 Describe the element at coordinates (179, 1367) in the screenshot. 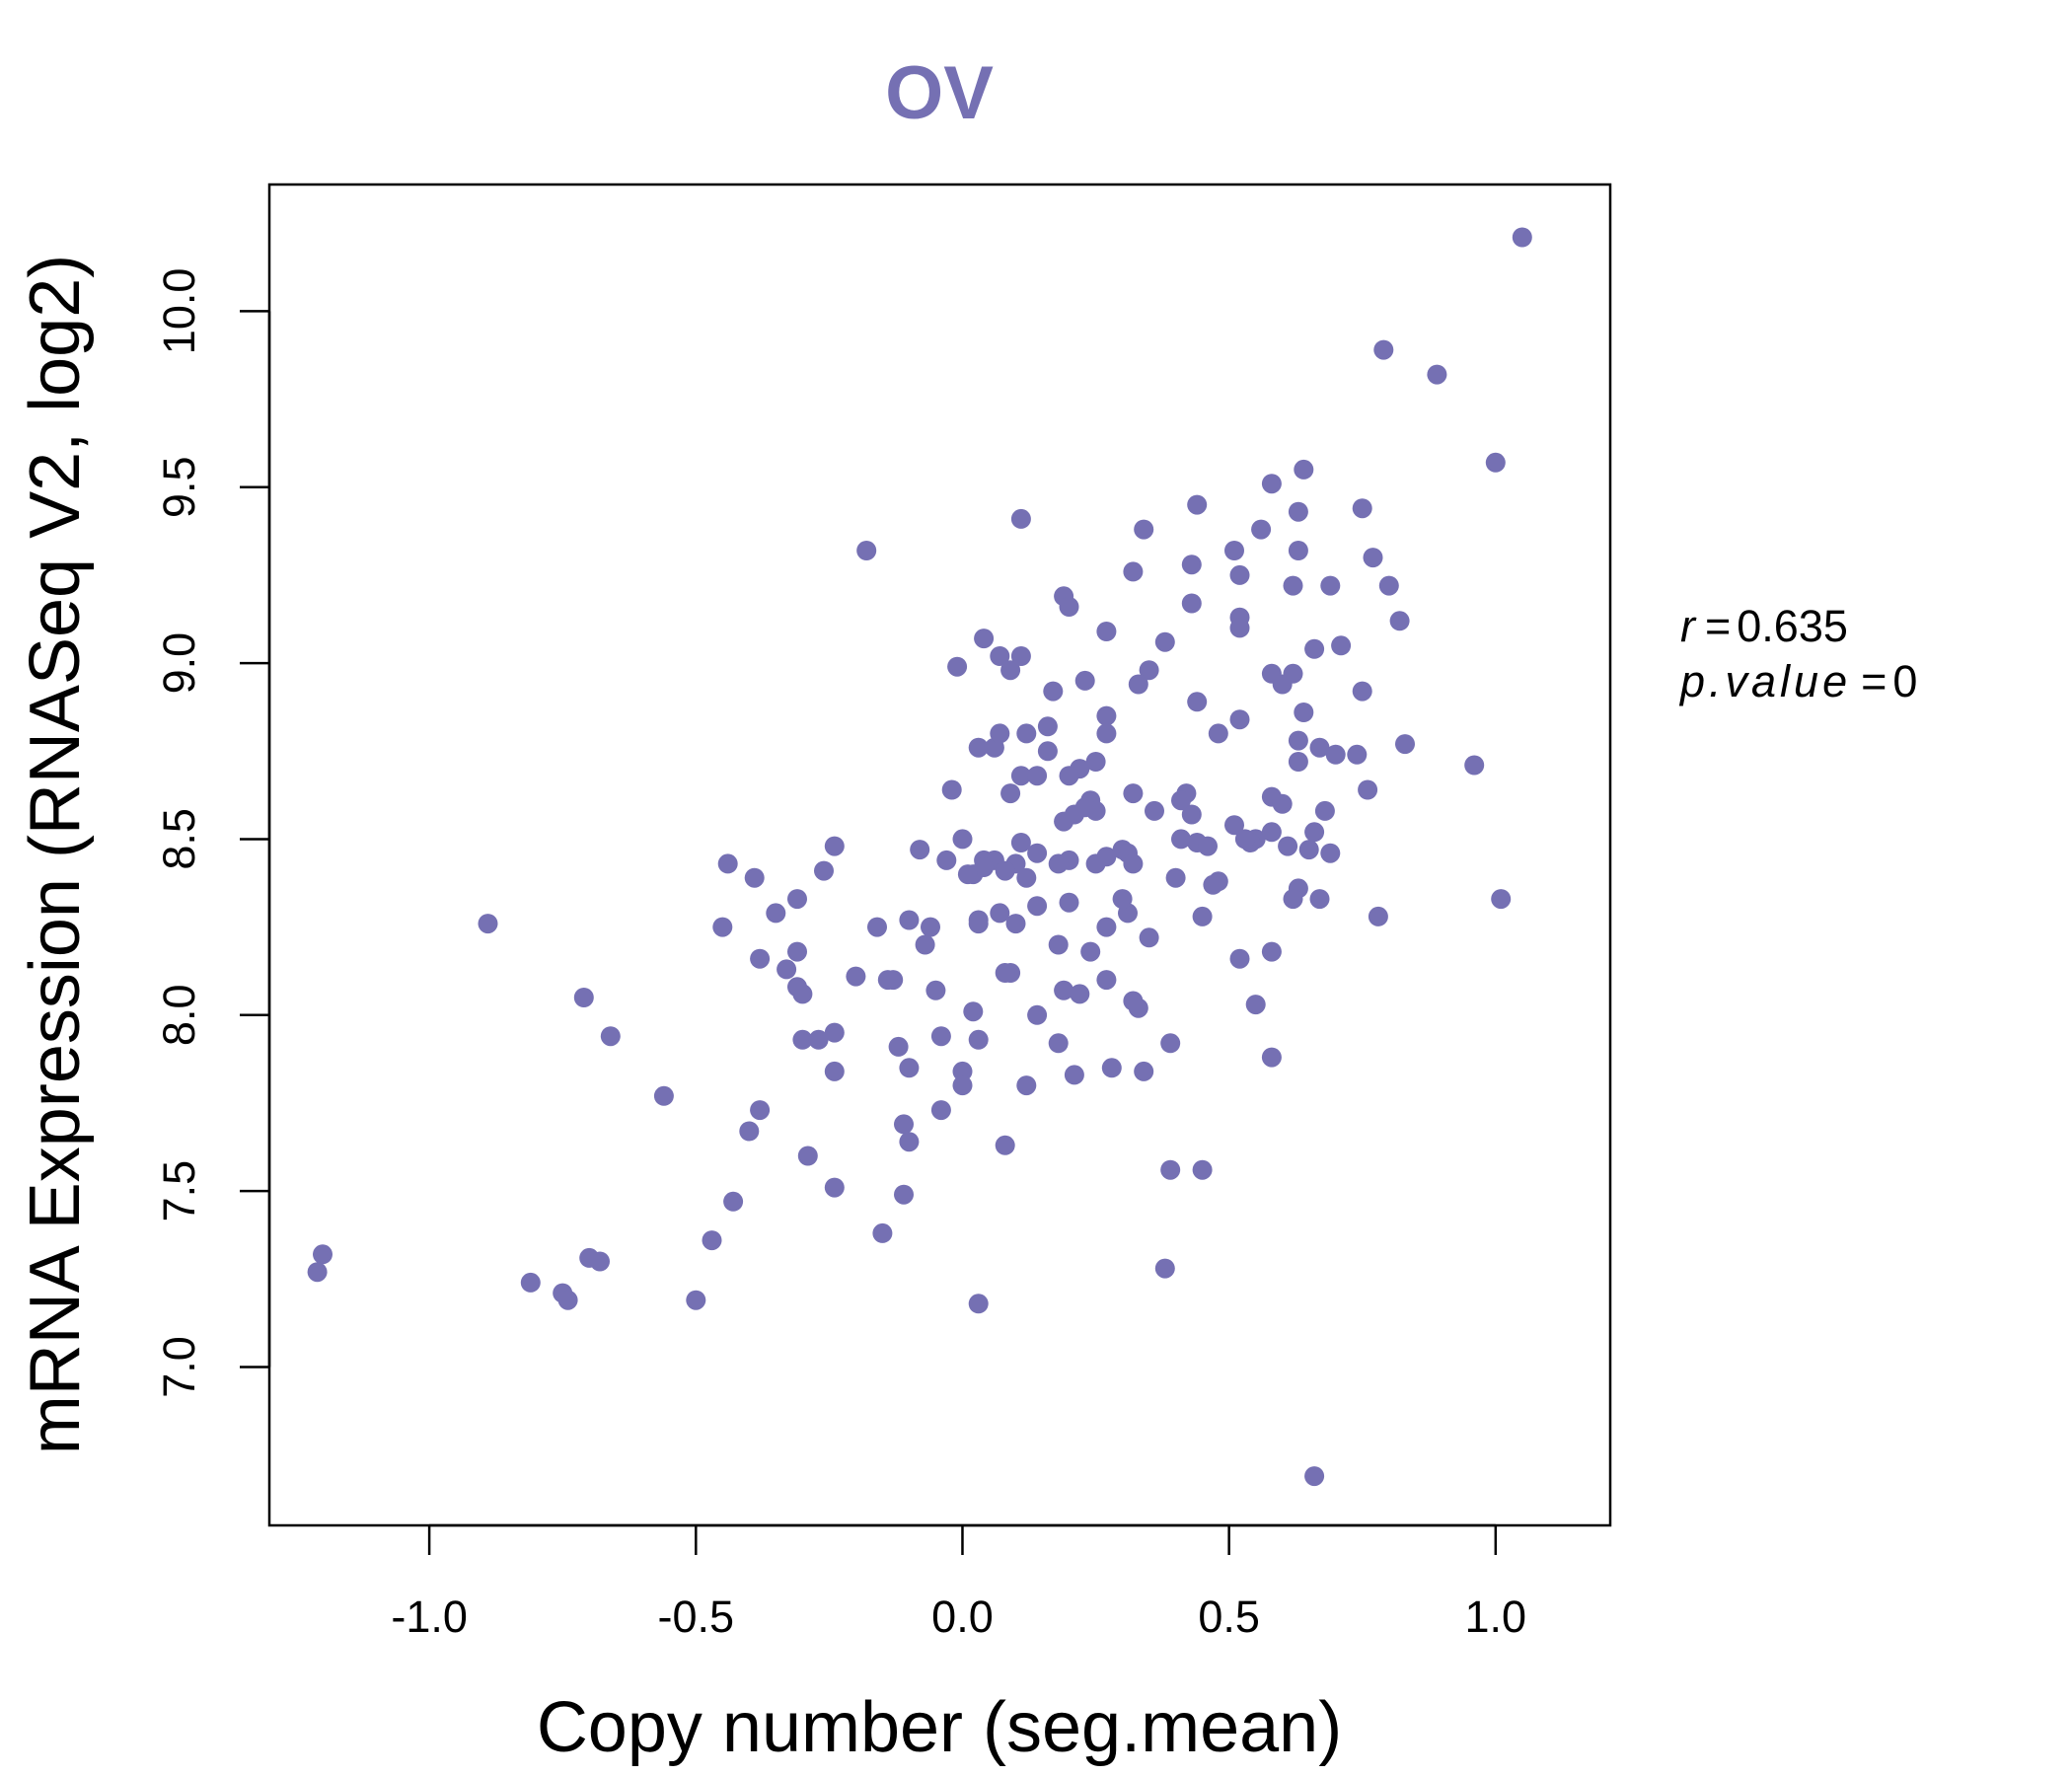

I see `y-tick-label: 7.0` at that location.